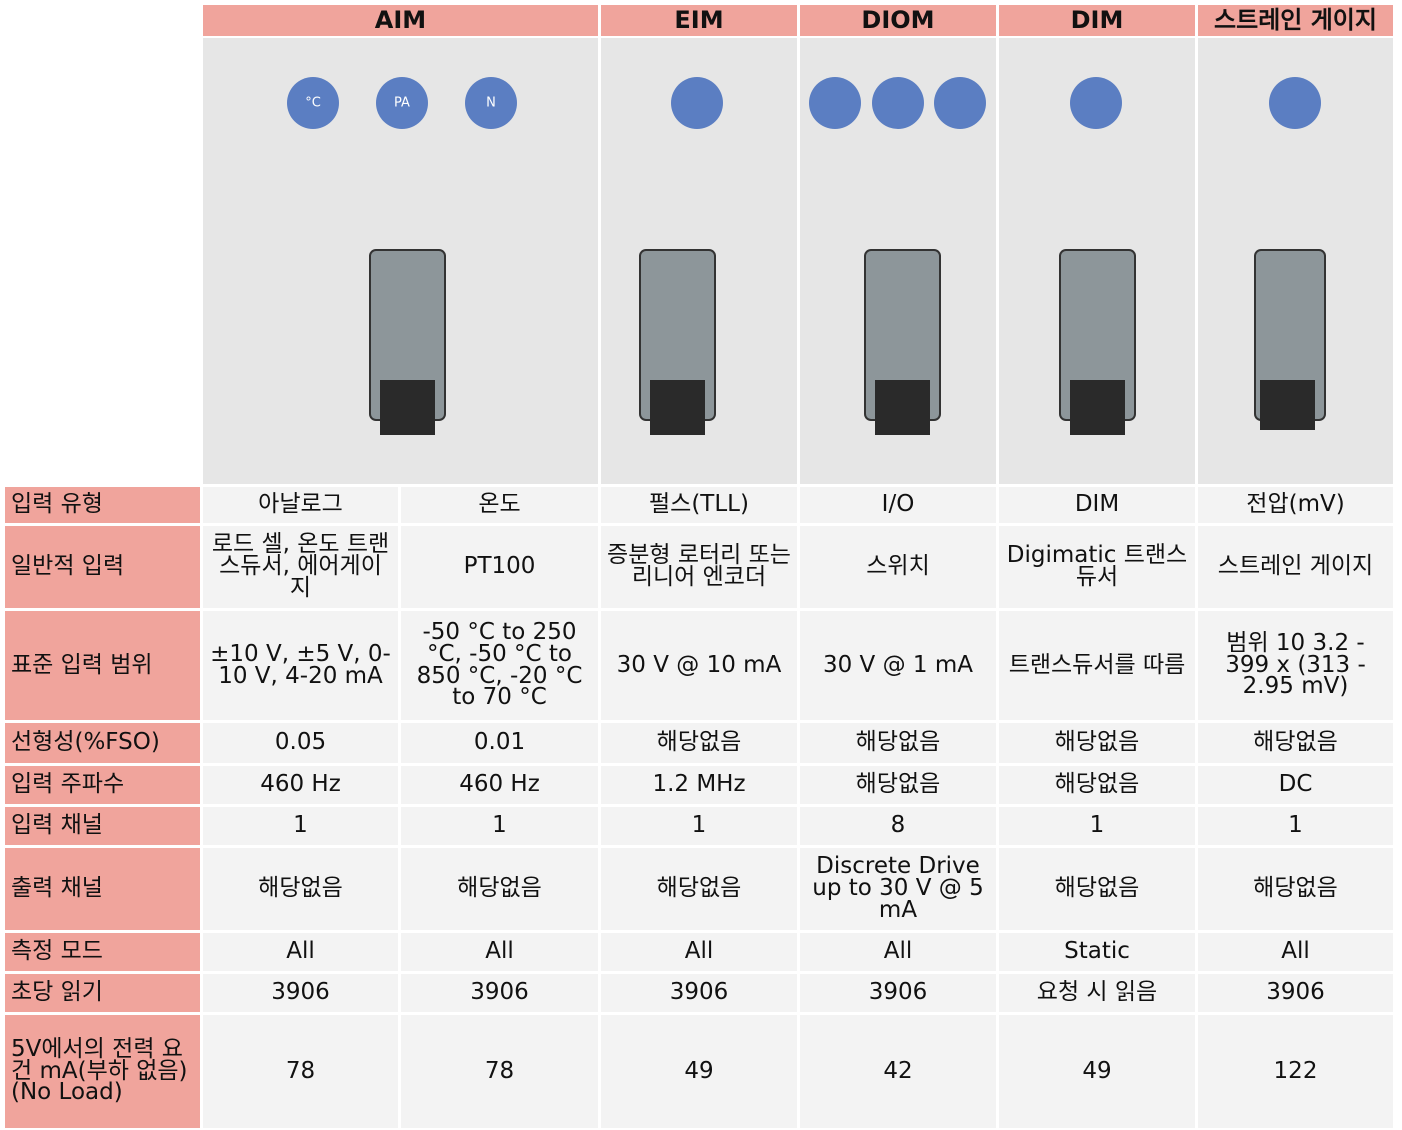 This screenshot has height=1130, width=1402. What do you see at coordinates (102, 993) in the screenshot?
I see `row-label: 초당 읽기` at bounding box center [102, 993].